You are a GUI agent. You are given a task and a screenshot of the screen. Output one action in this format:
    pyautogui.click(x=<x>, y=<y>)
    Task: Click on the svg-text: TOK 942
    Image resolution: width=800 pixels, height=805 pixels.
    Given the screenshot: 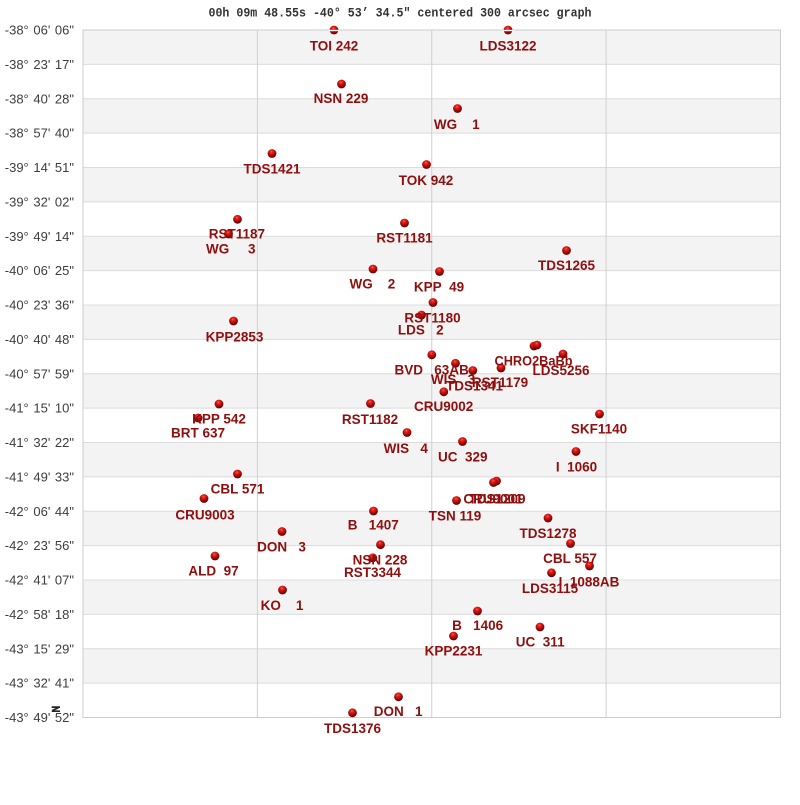 What is the action you would take?
    pyautogui.click(x=426, y=180)
    